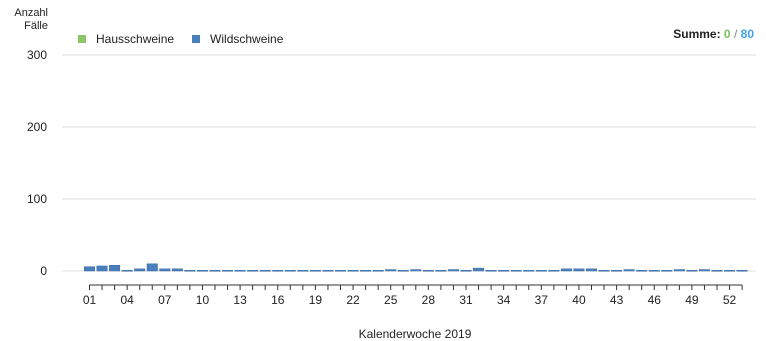  I want to click on x-tick-label: 19, so click(316, 300).